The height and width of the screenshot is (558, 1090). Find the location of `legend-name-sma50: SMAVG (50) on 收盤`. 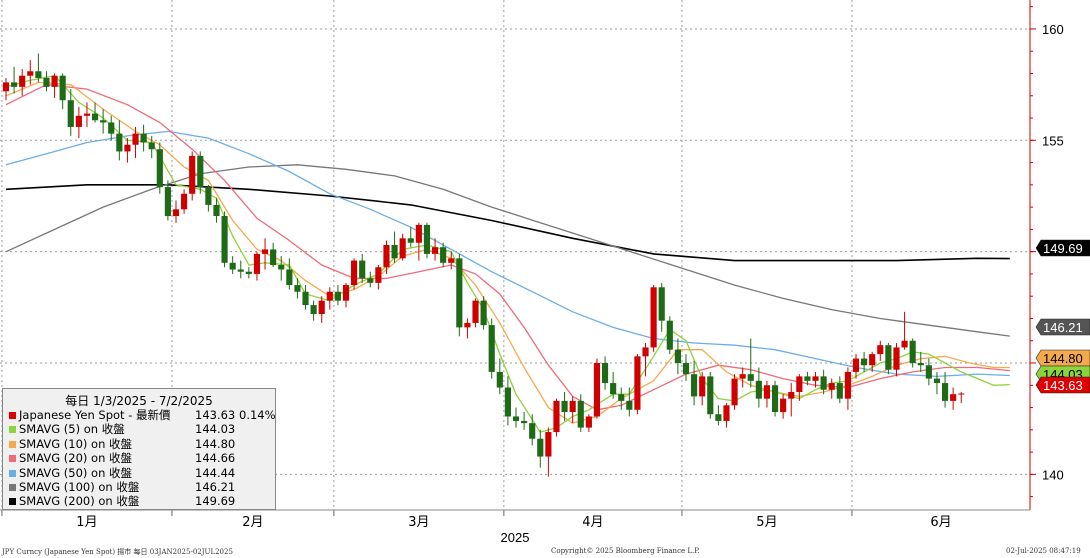

legend-name-sma50: SMAVG (50) on 收盤 is located at coordinates (76, 472).